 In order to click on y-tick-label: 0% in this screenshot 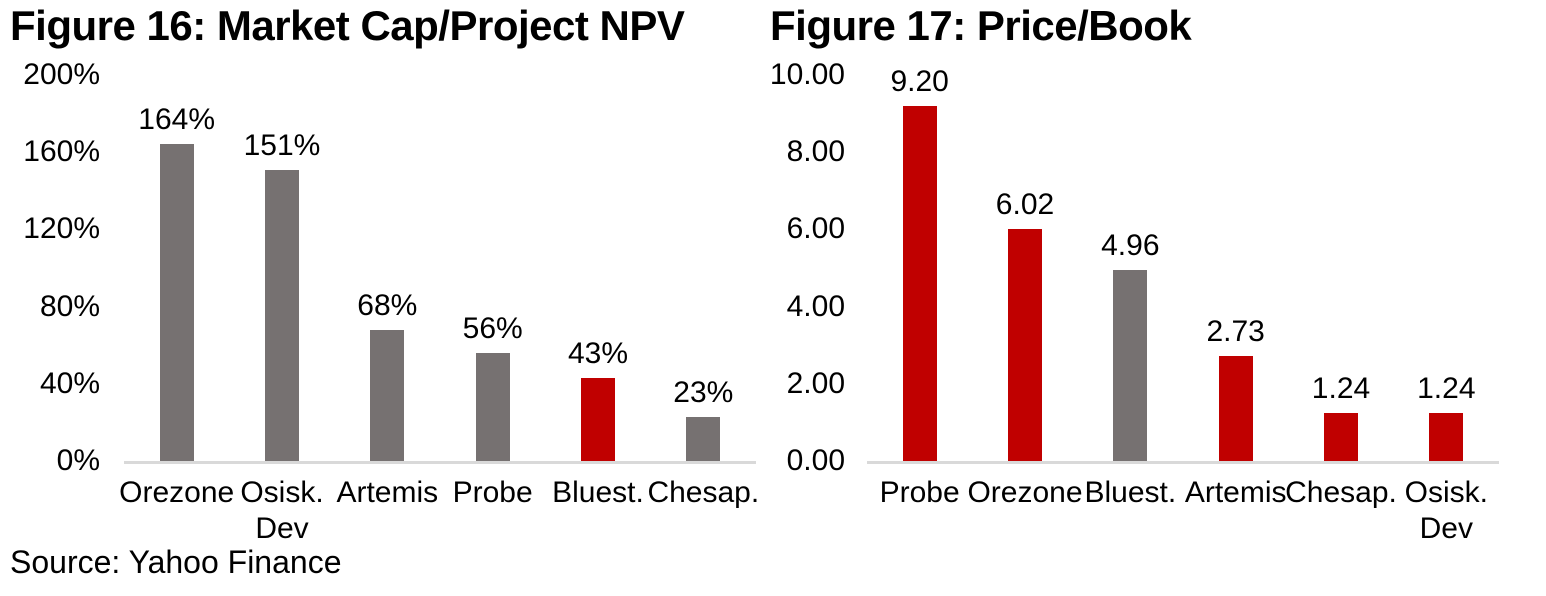, I will do `click(78, 460)`.